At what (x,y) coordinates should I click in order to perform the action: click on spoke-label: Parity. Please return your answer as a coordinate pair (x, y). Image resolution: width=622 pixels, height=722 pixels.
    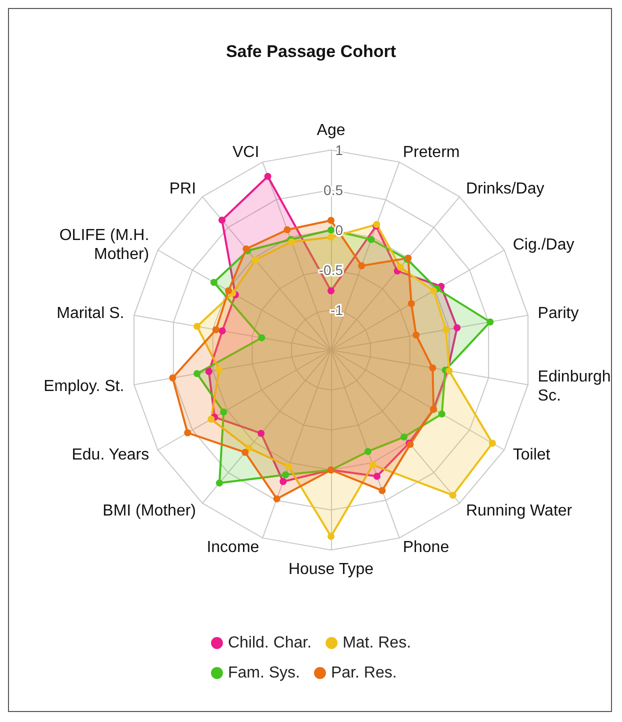
    Looking at the image, I should click on (558, 313).